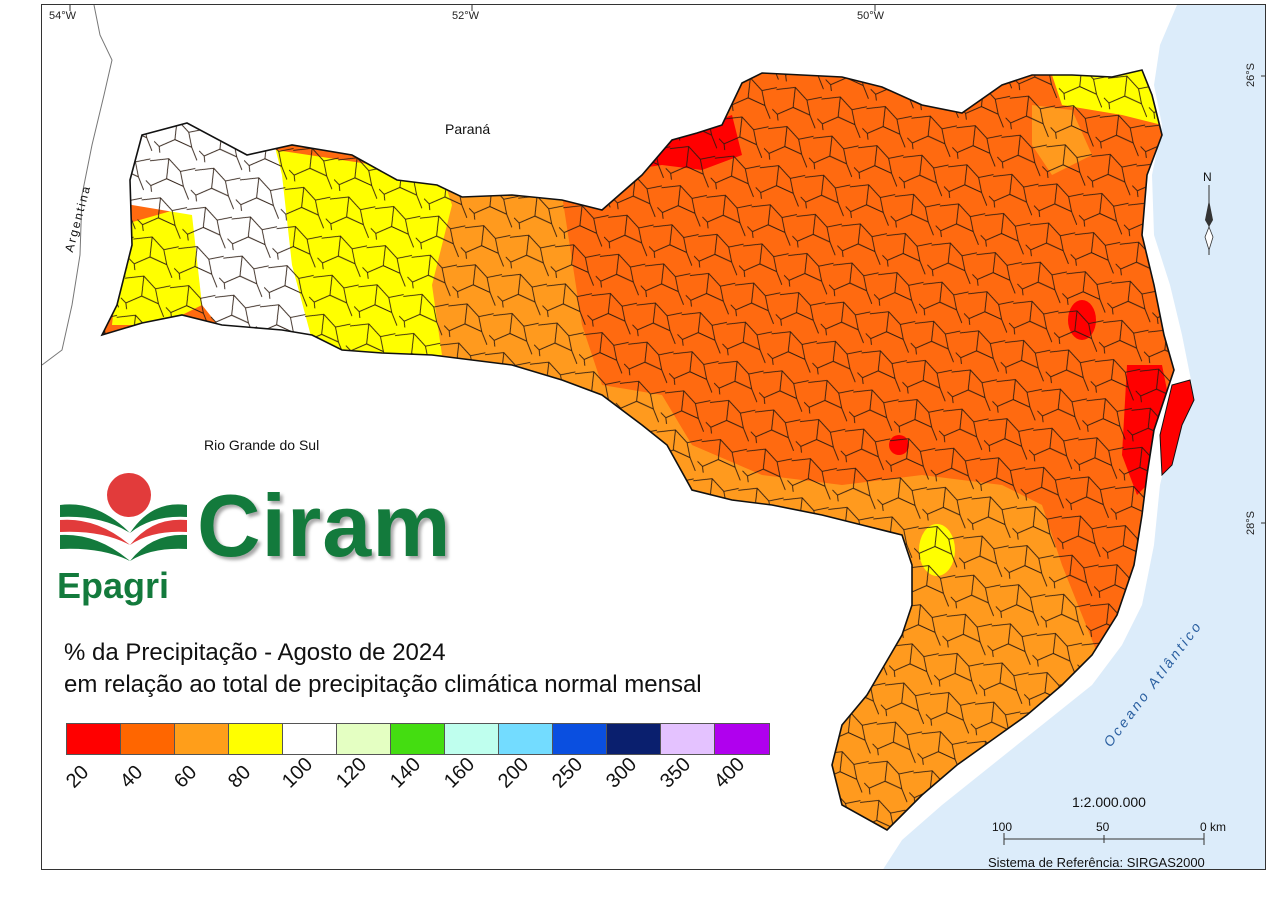 The width and height of the screenshot is (1280, 905). I want to click on epagri-logo-icon, so click(123, 517).